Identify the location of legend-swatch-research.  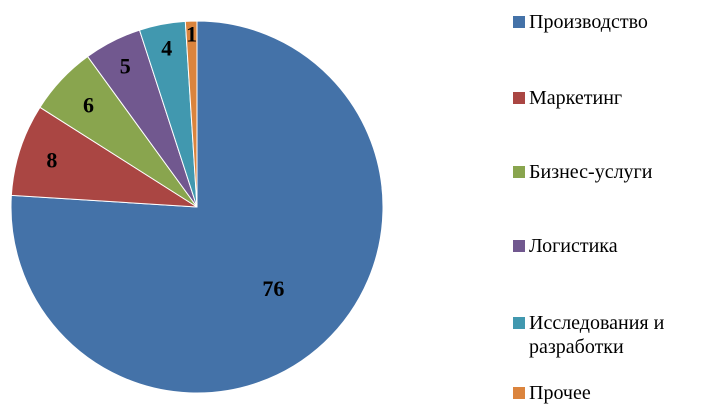
(519, 323).